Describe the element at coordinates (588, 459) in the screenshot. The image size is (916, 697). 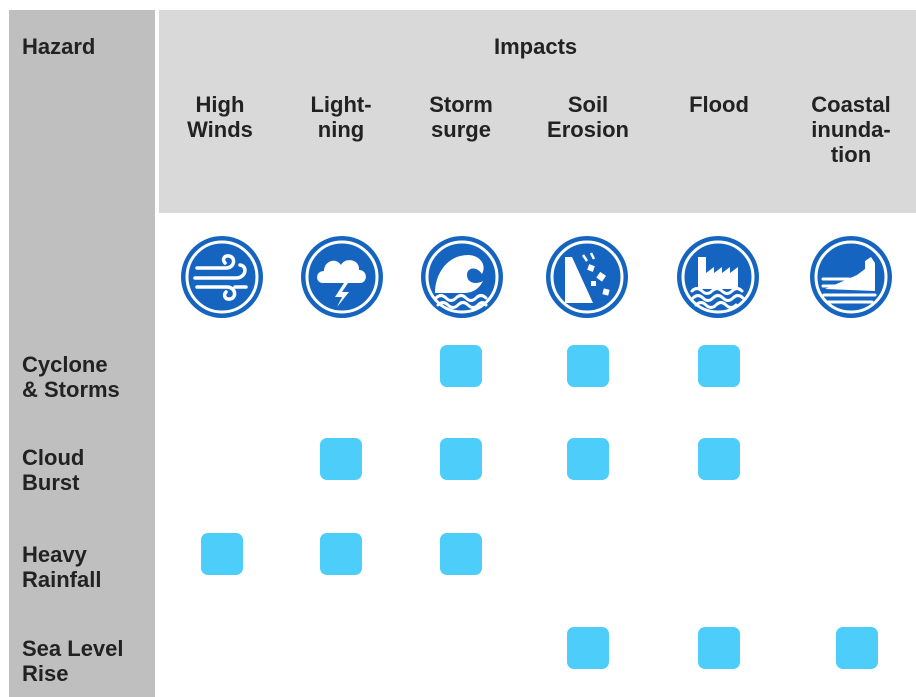
I see `impact-marker-cloud-burst-soil-erosion` at that location.